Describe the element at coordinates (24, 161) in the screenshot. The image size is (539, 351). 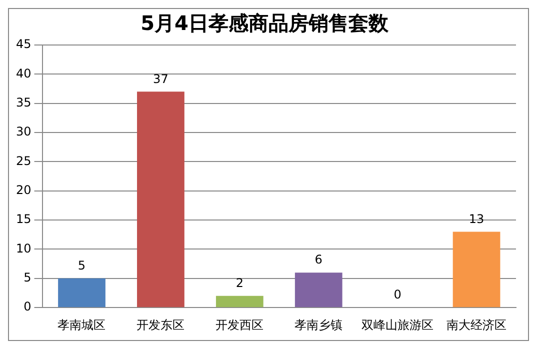
I see `y-tick-label: 25` at that location.